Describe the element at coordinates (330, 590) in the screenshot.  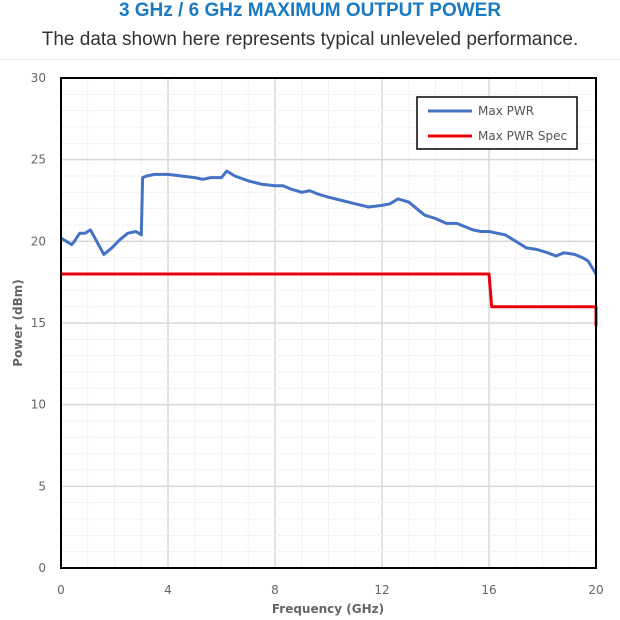
I see `x-axis-ticks: 0 4 8 12 16 20` at that location.